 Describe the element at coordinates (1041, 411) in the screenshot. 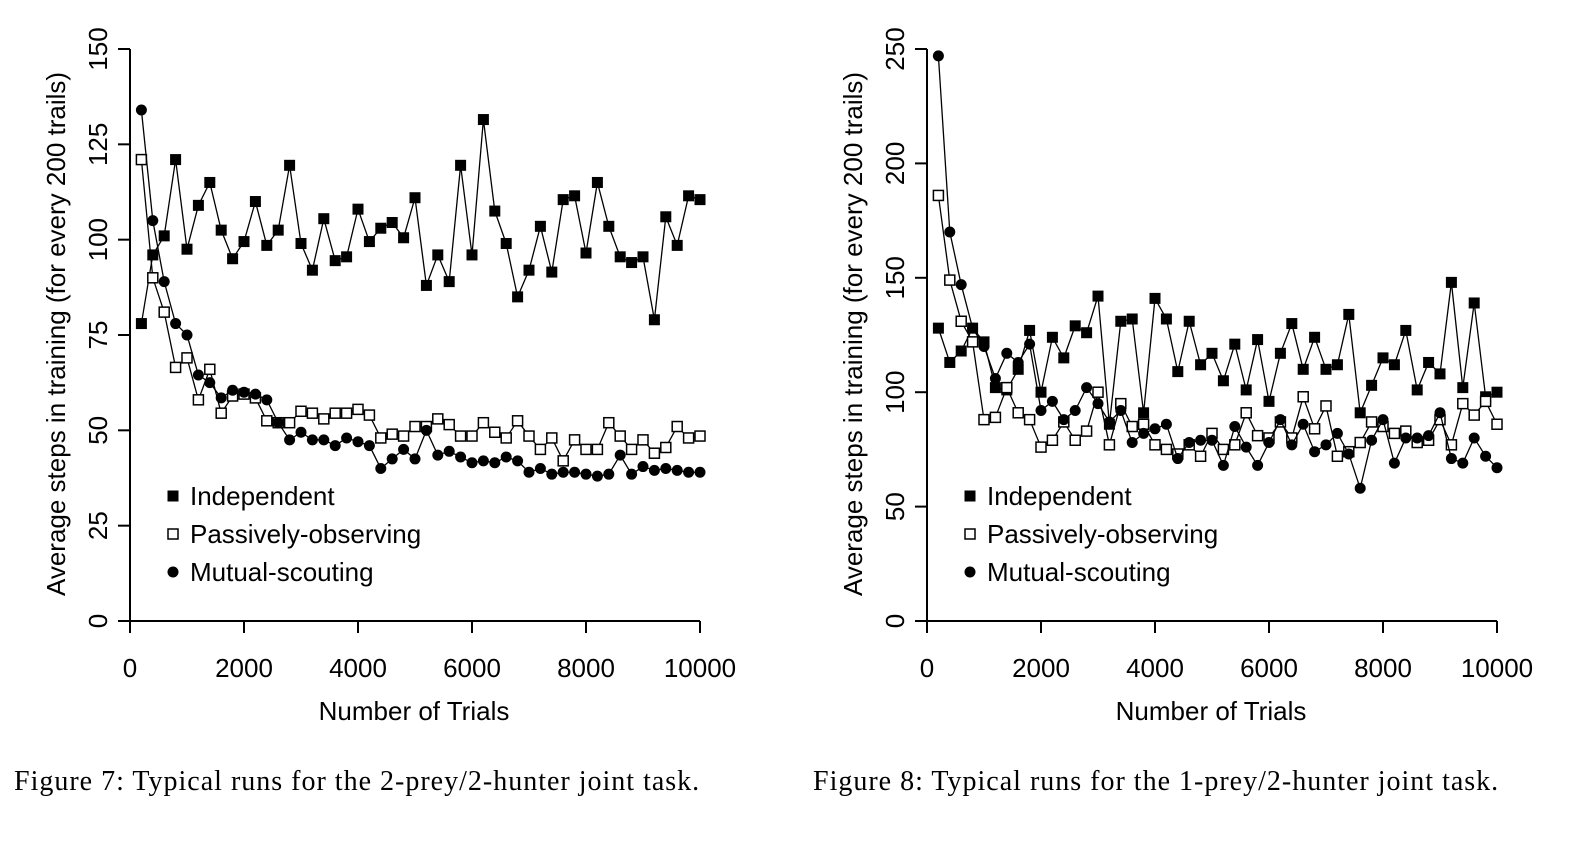

I see `fig8-point-mutual-scouting-2000` at that location.